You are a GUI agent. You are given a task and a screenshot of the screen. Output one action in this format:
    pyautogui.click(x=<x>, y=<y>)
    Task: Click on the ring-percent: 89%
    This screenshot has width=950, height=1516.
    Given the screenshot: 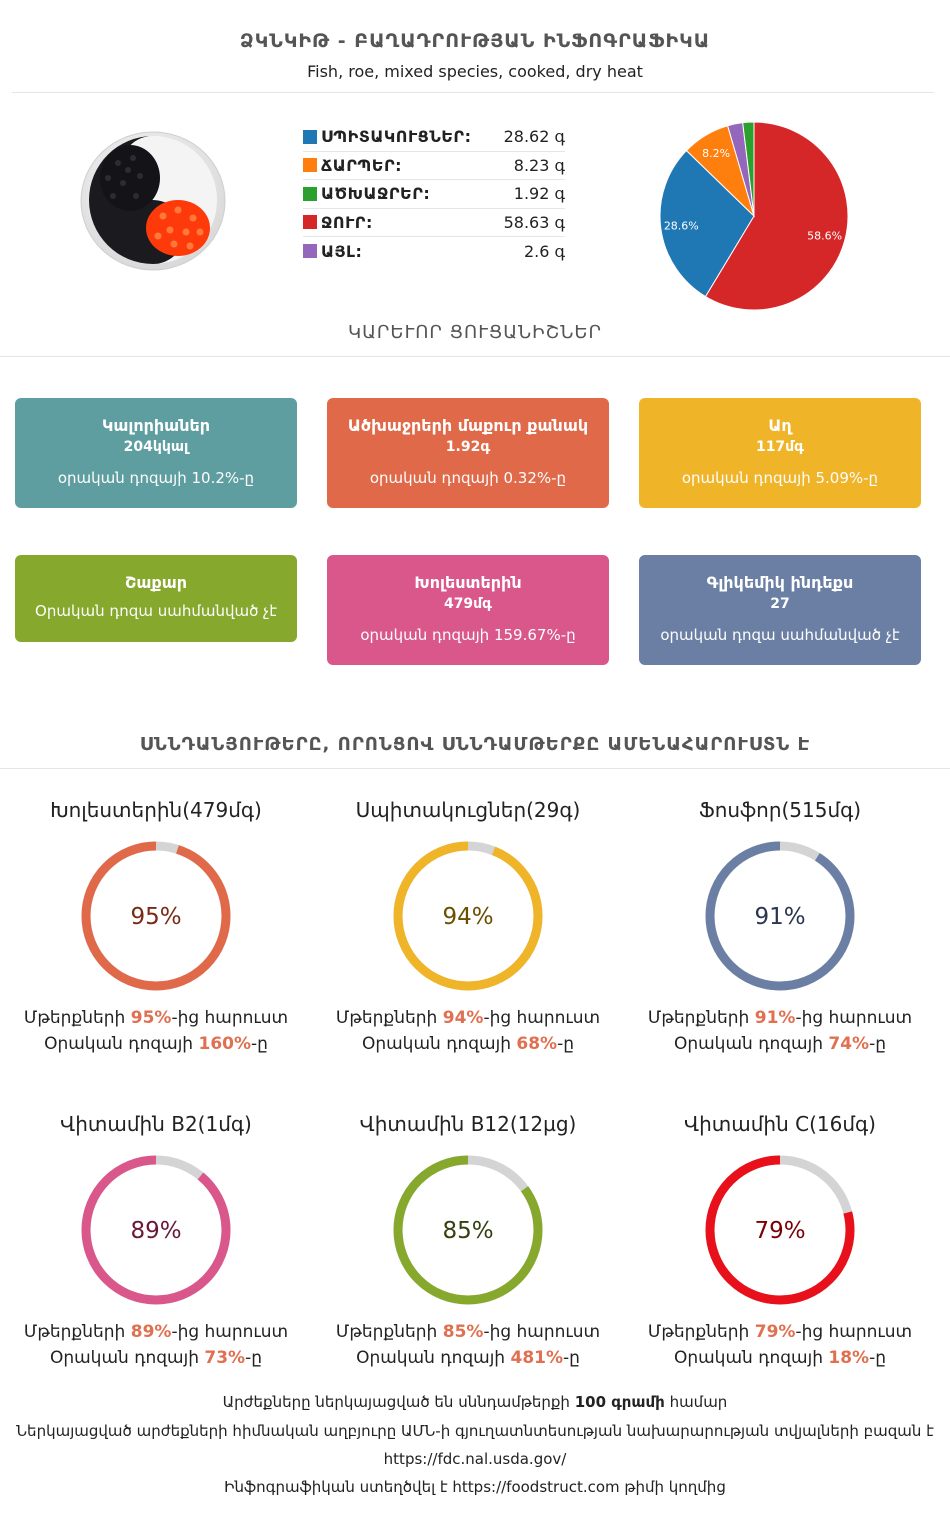 What is the action you would take?
    pyautogui.click(x=155, y=1231)
    